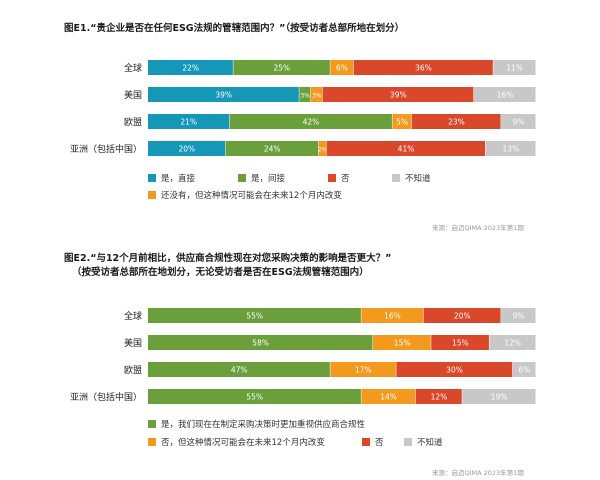  What do you see at coordinates (263, 425) in the screenshot?
I see `legend-label: 是，我们现在在制定采购决策时更加重视供应商合规性` at bounding box center [263, 425].